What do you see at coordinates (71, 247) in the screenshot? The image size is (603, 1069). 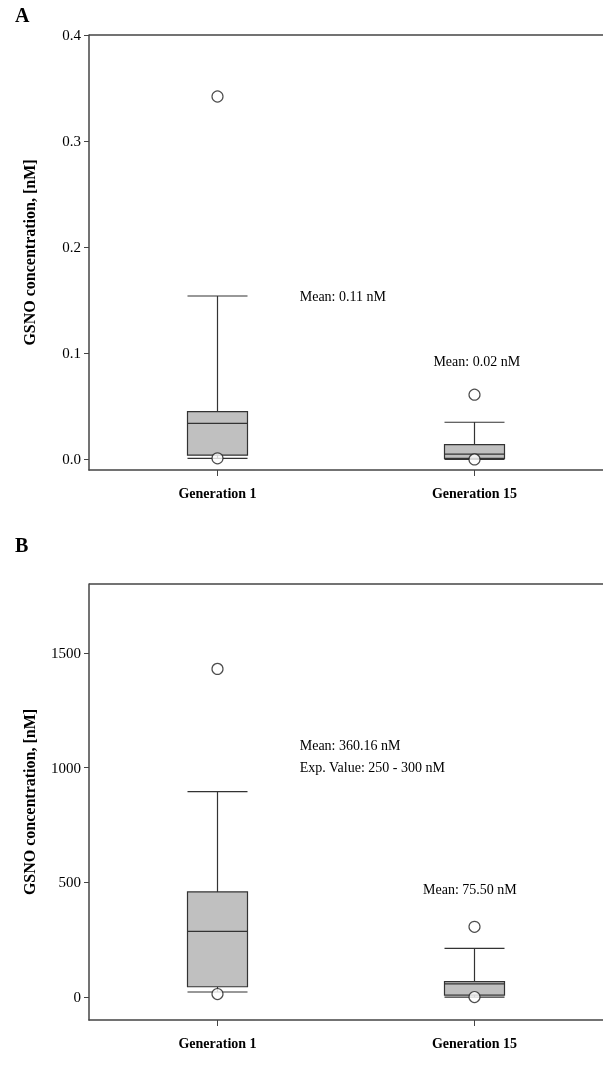 I see `y-tick-label: 0.2` at bounding box center [71, 247].